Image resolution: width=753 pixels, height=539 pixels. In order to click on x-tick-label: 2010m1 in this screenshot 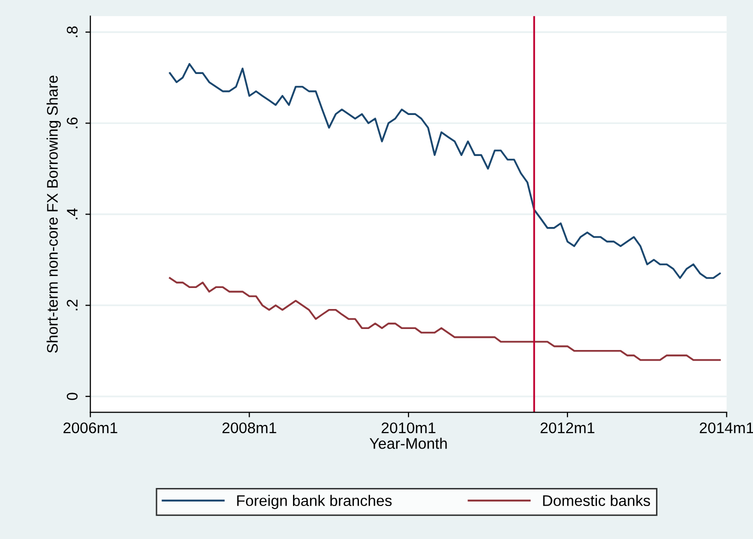, I will do `click(409, 428)`.